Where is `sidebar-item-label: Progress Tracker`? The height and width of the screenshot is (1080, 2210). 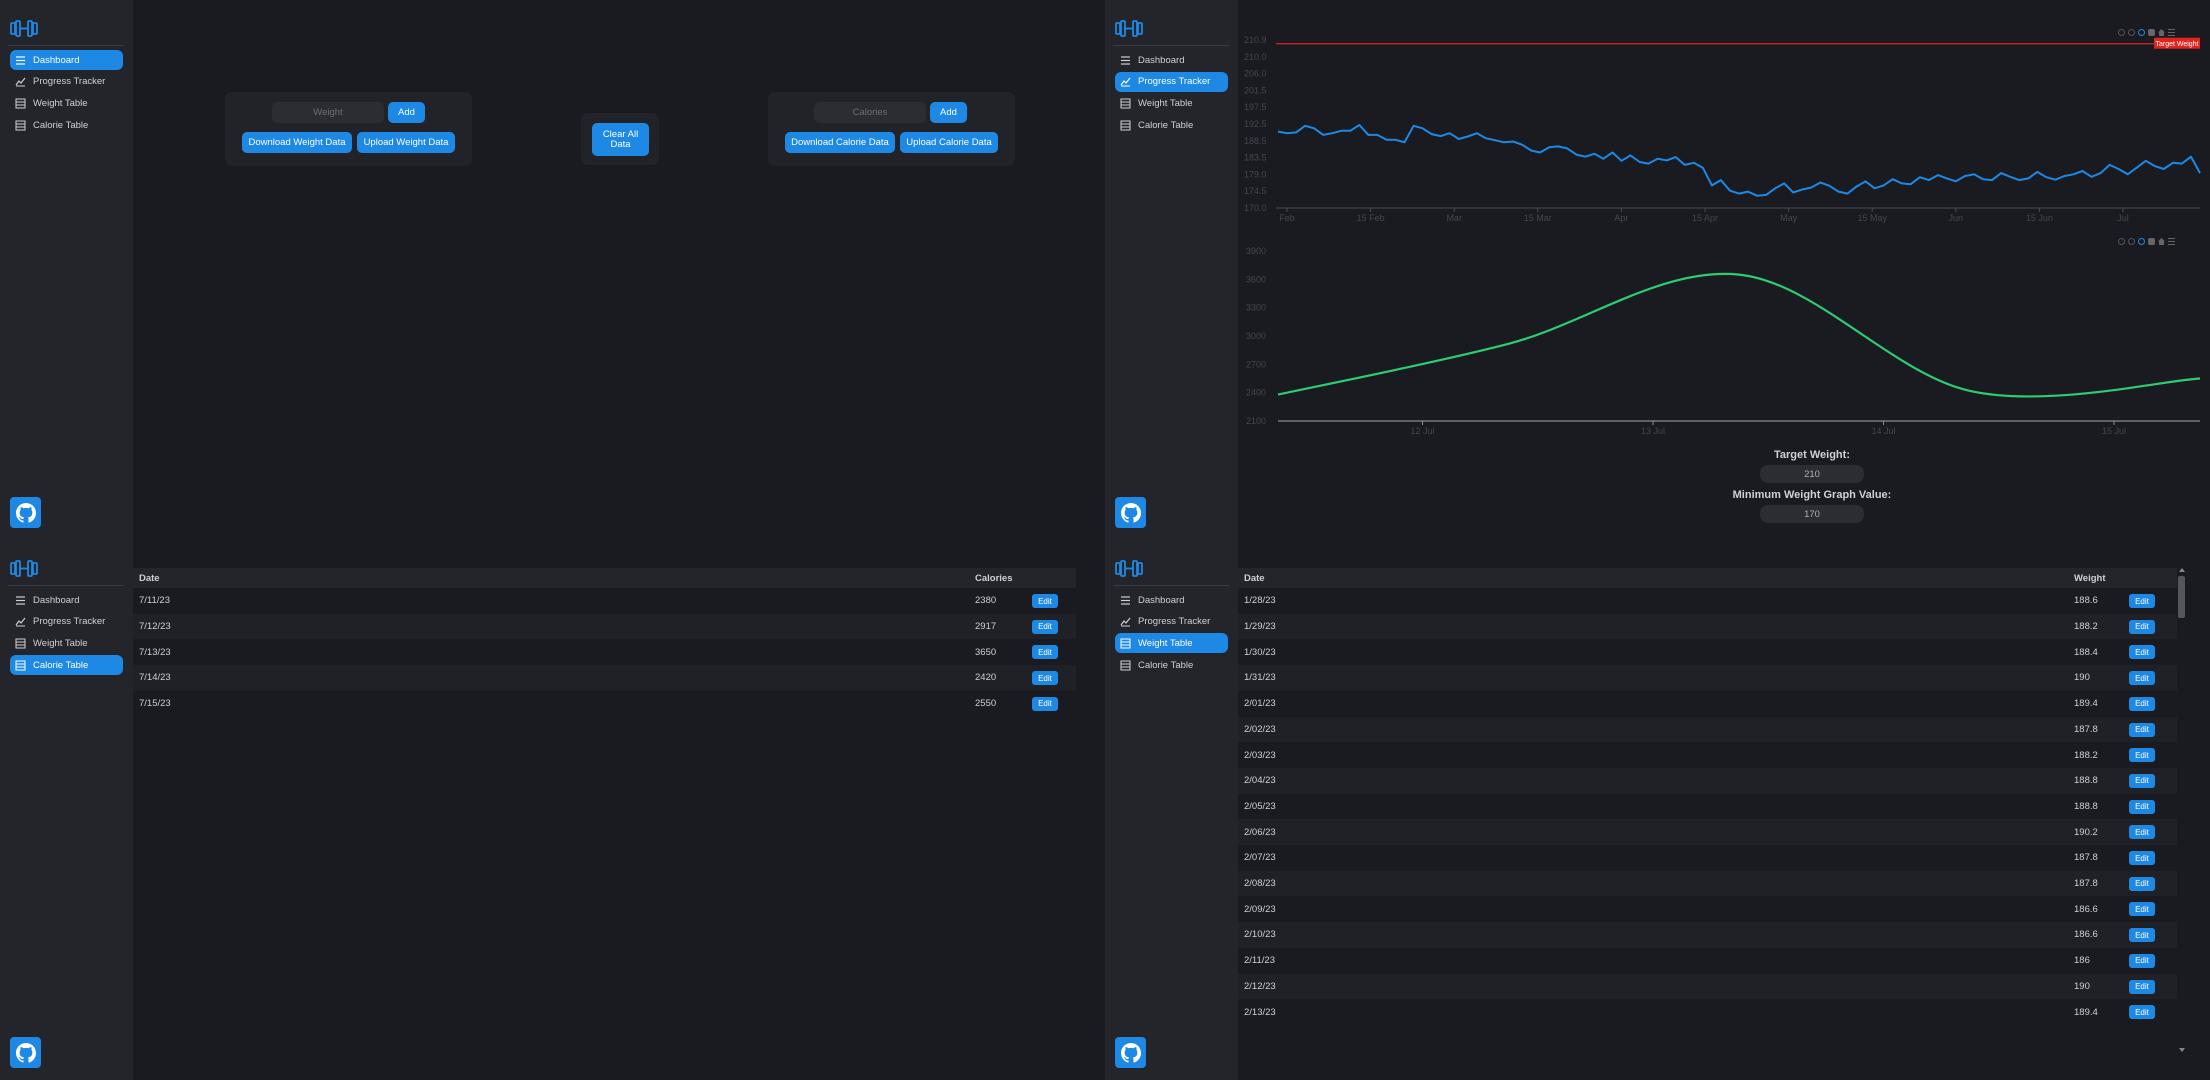 sidebar-item-label: Progress Tracker is located at coordinates (1174, 622).